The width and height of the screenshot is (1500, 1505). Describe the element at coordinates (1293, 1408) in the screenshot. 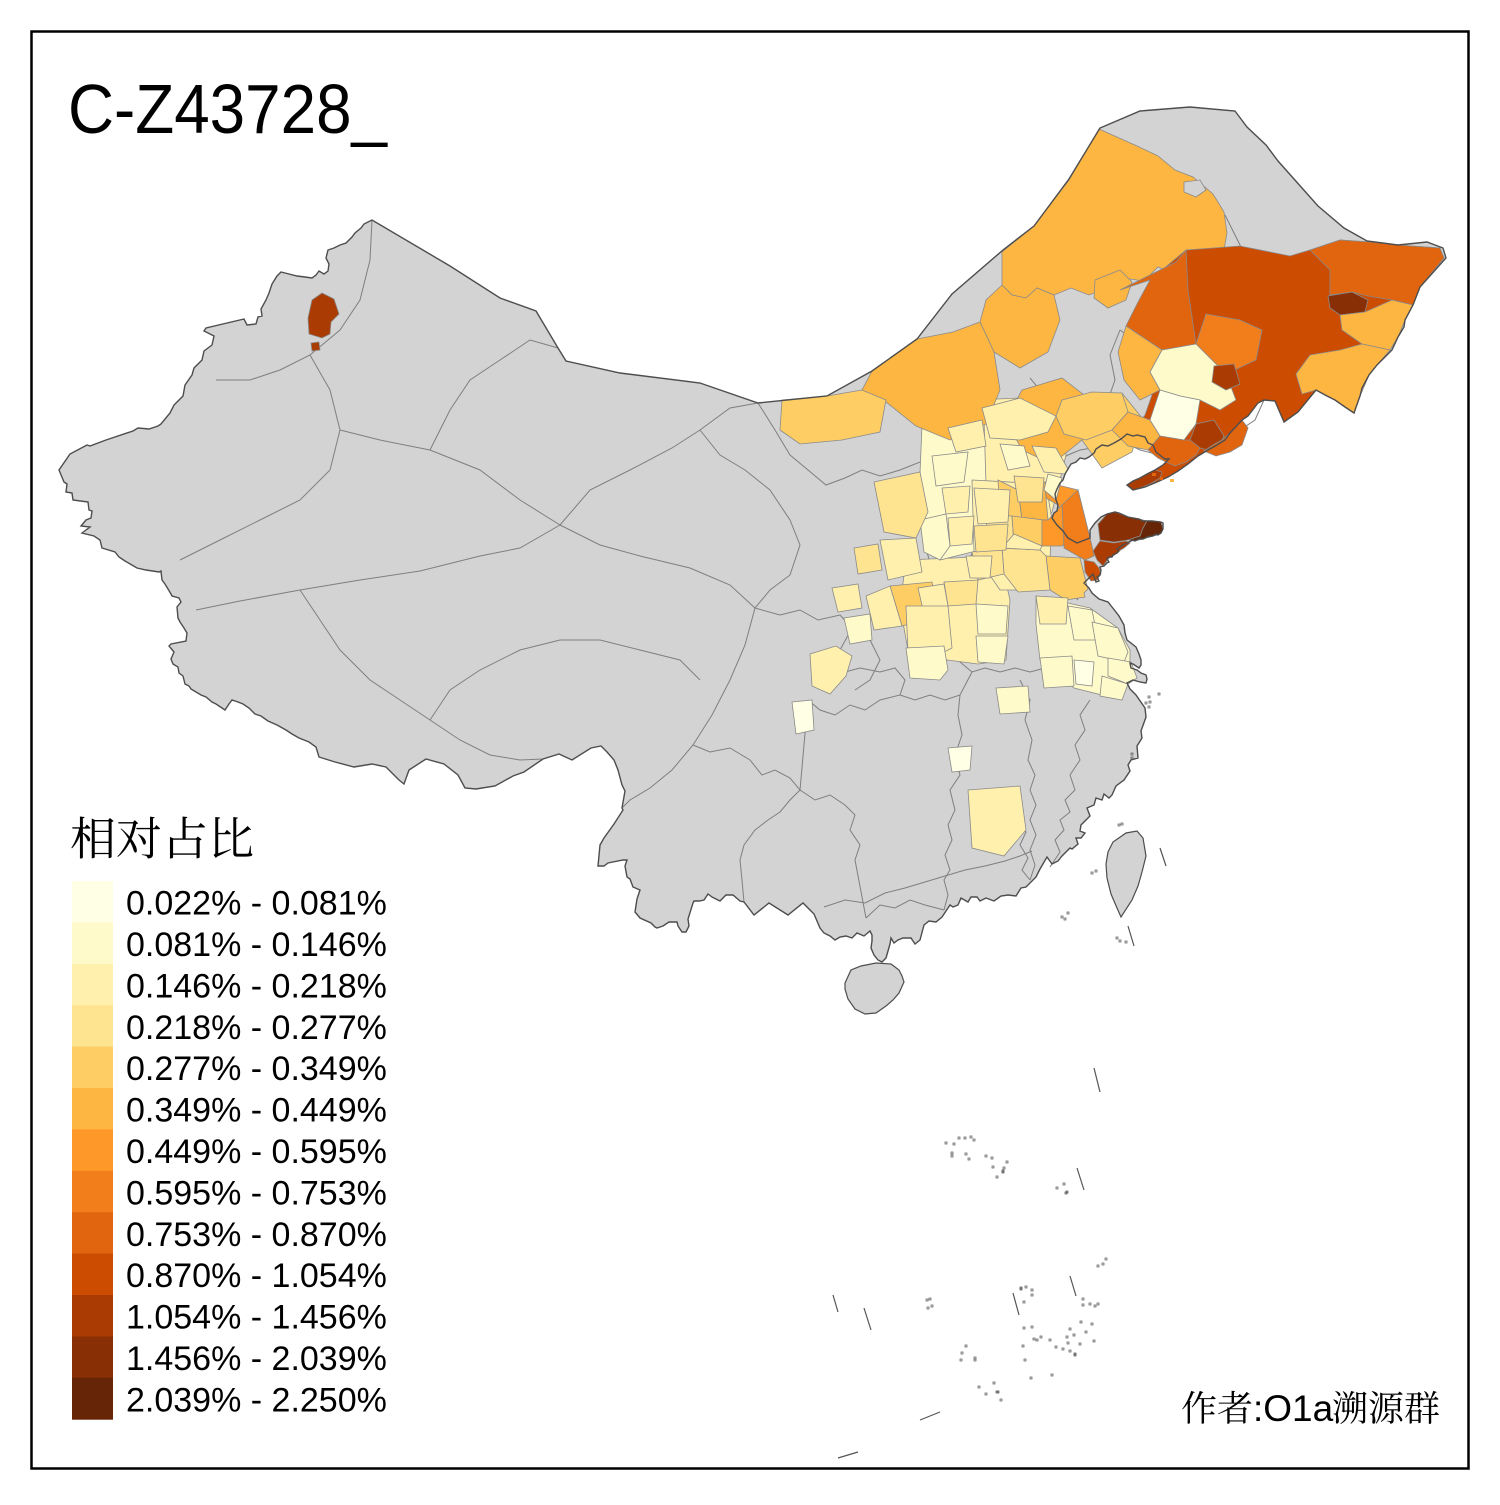

I see `svg-text: :O1a` at that location.